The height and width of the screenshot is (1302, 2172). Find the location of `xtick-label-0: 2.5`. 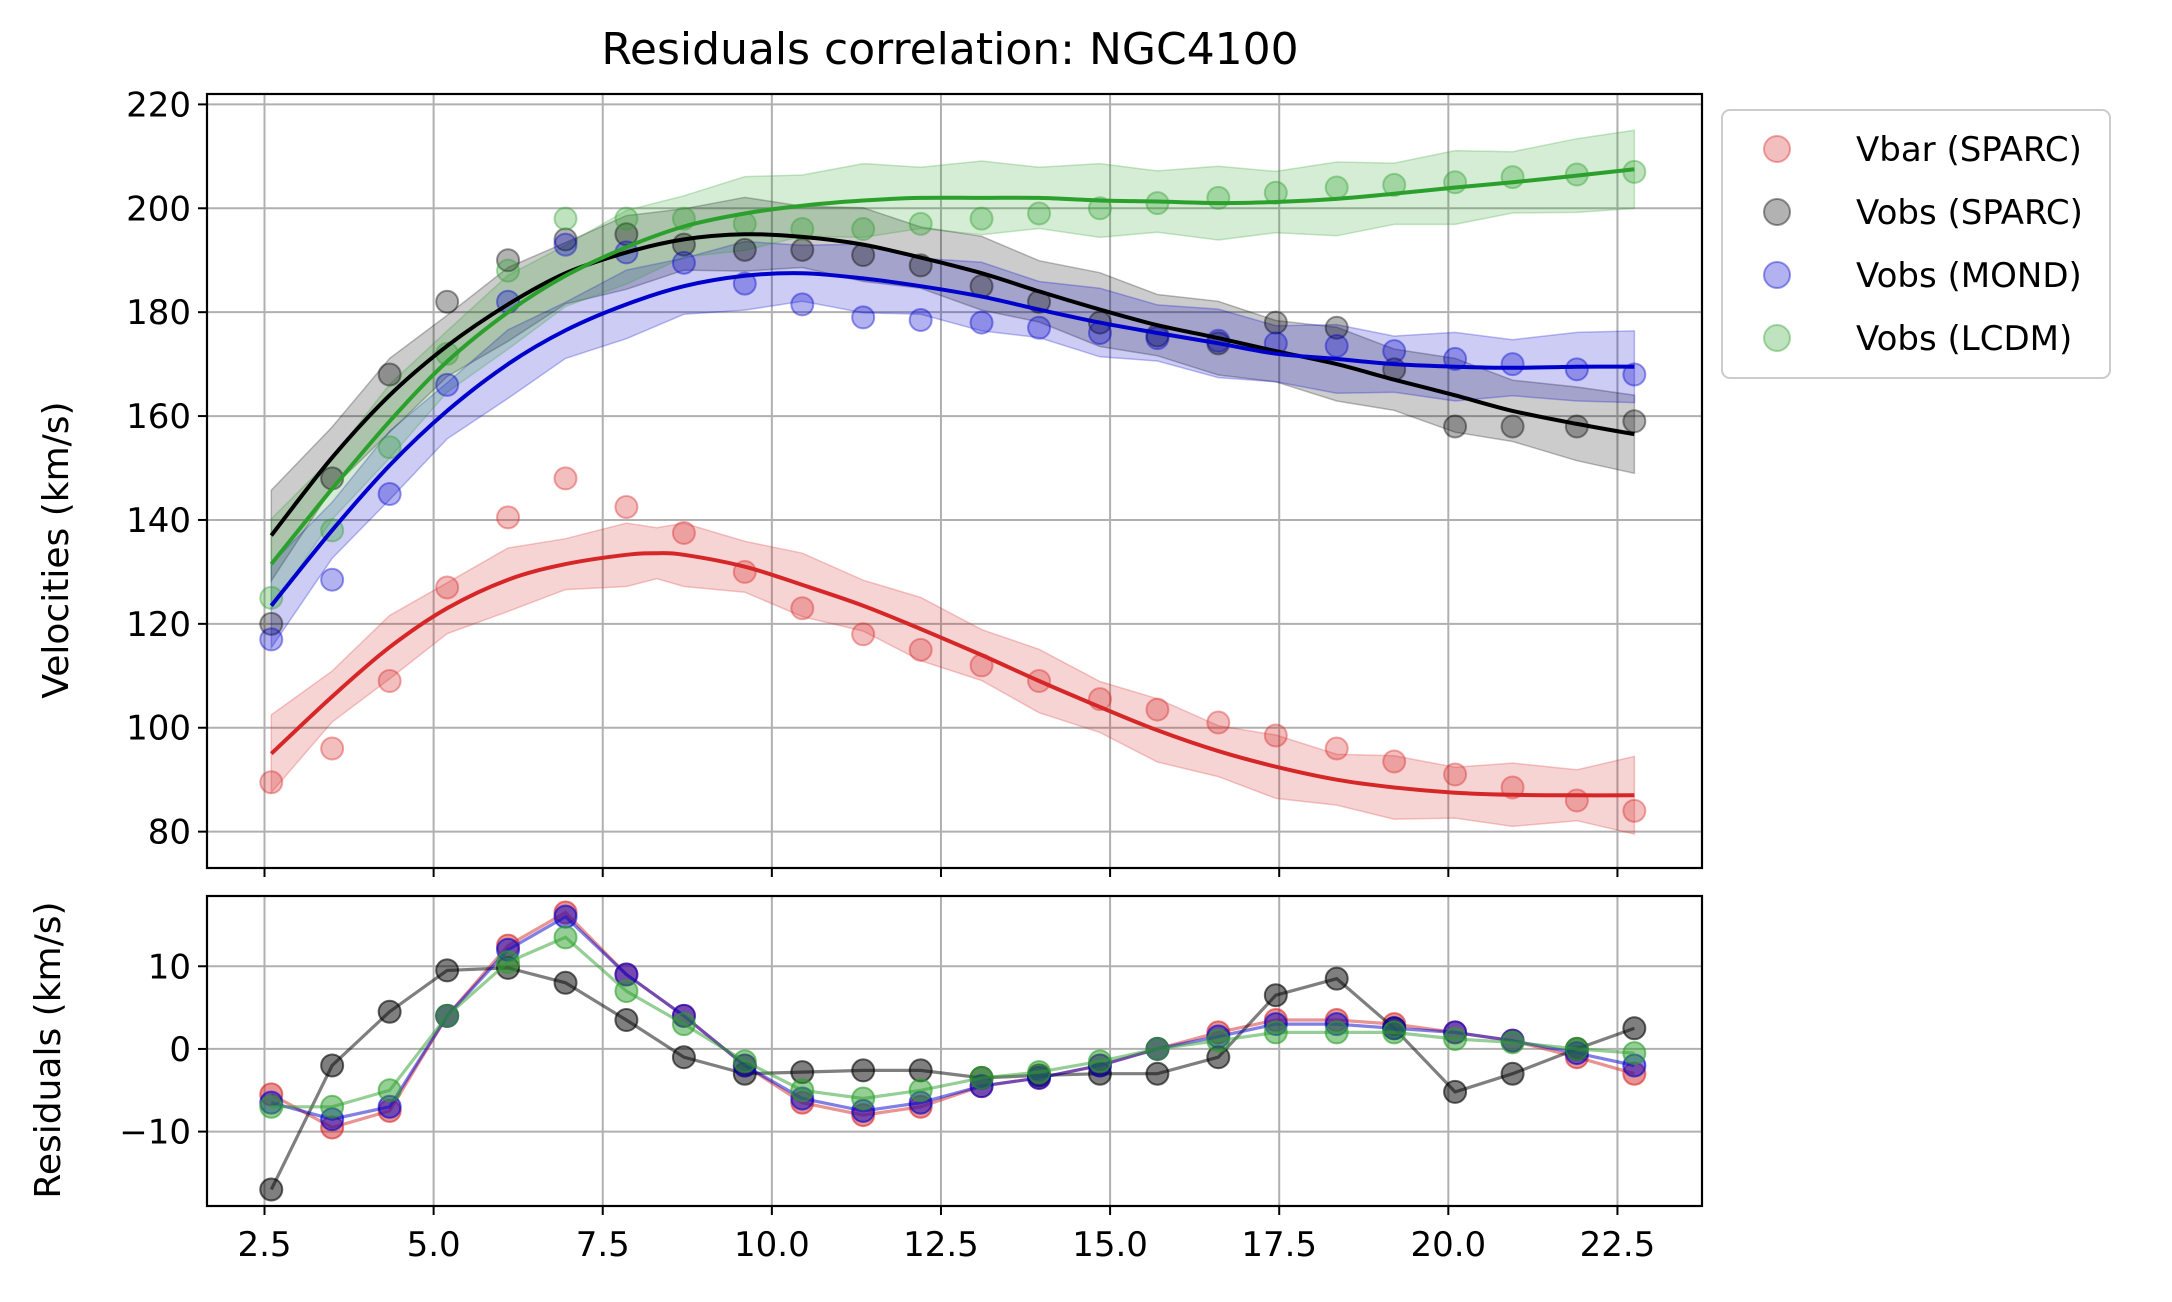

xtick-label-0: 2.5 is located at coordinates (264, 1245).